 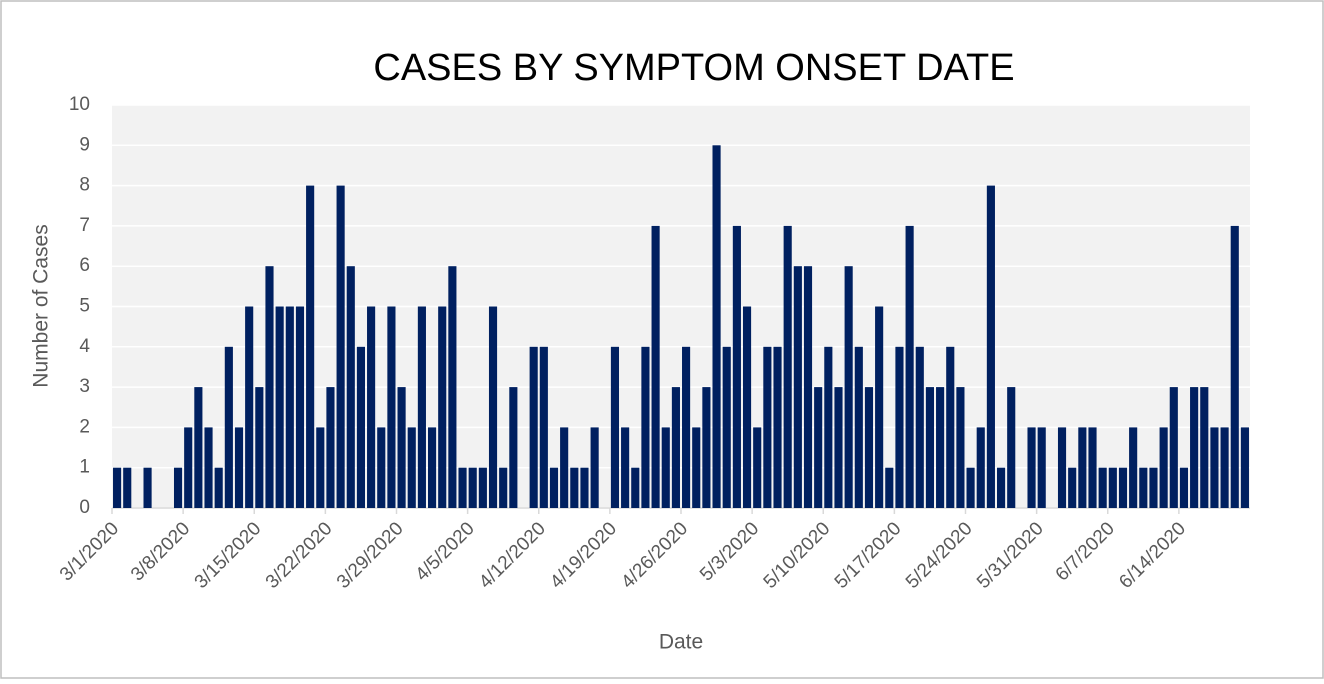 What do you see at coordinates (84, 225) in the screenshot?
I see `y-tick-label: 7` at bounding box center [84, 225].